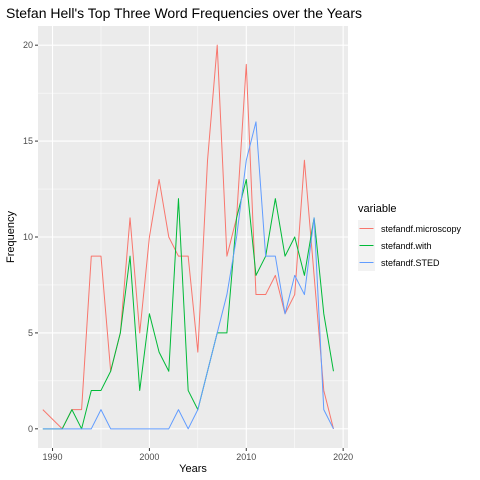 This screenshot has height=480, width=480. Describe the element at coordinates (406, 246) in the screenshot. I see `legend-label: stefandf.with` at that location.